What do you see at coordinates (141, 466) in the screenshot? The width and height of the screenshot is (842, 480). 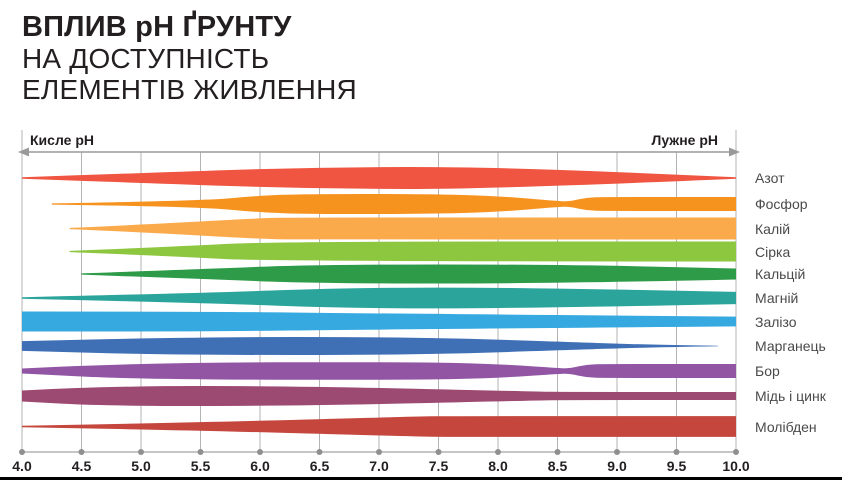 I see `x-tick-label: 5.0` at bounding box center [141, 466].